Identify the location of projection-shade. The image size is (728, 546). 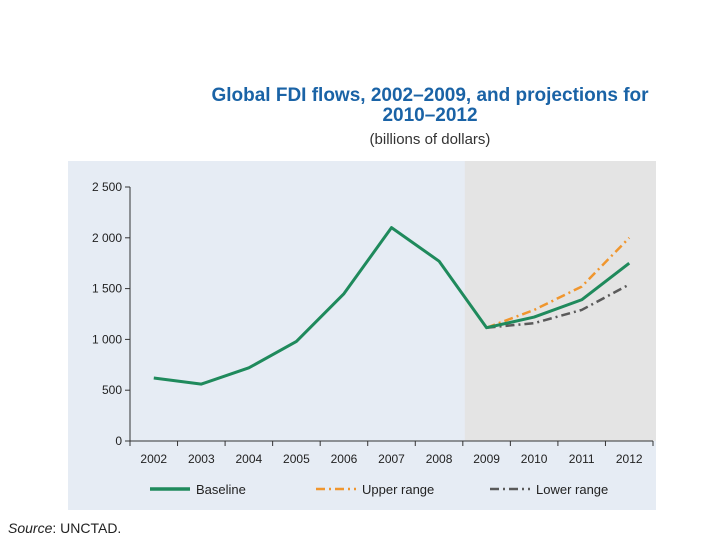
(560, 301).